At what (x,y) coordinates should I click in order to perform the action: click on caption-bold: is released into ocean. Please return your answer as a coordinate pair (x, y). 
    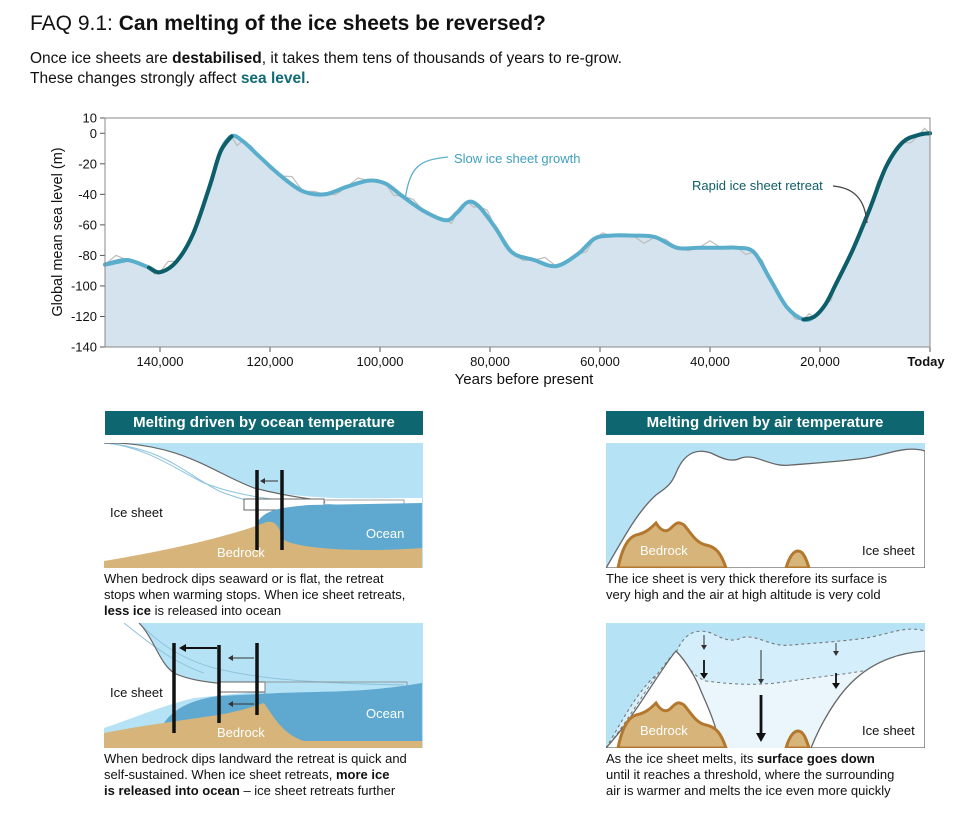
    Looking at the image, I should click on (172, 790).